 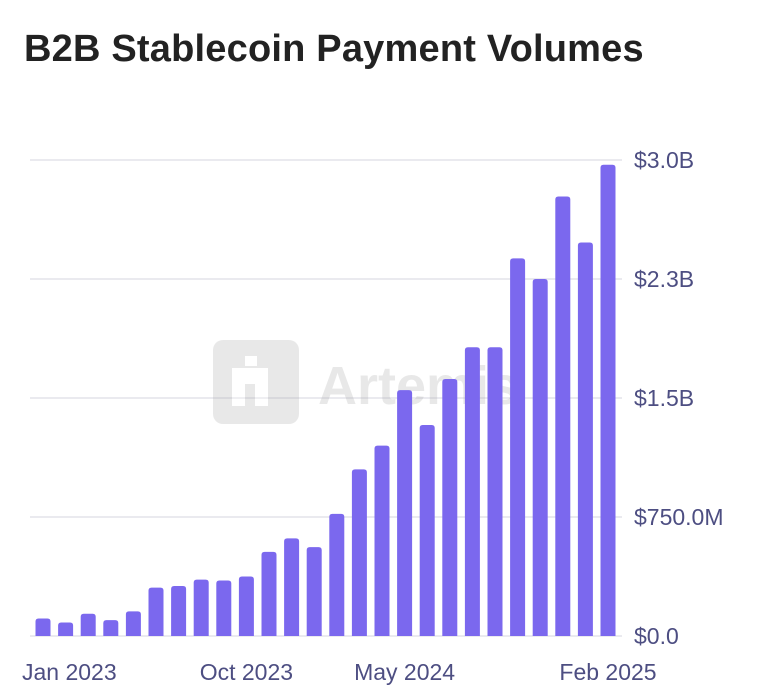 What do you see at coordinates (43, 627) in the screenshot?
I see `bar-jan-2023` at bounding box center [43, 627].